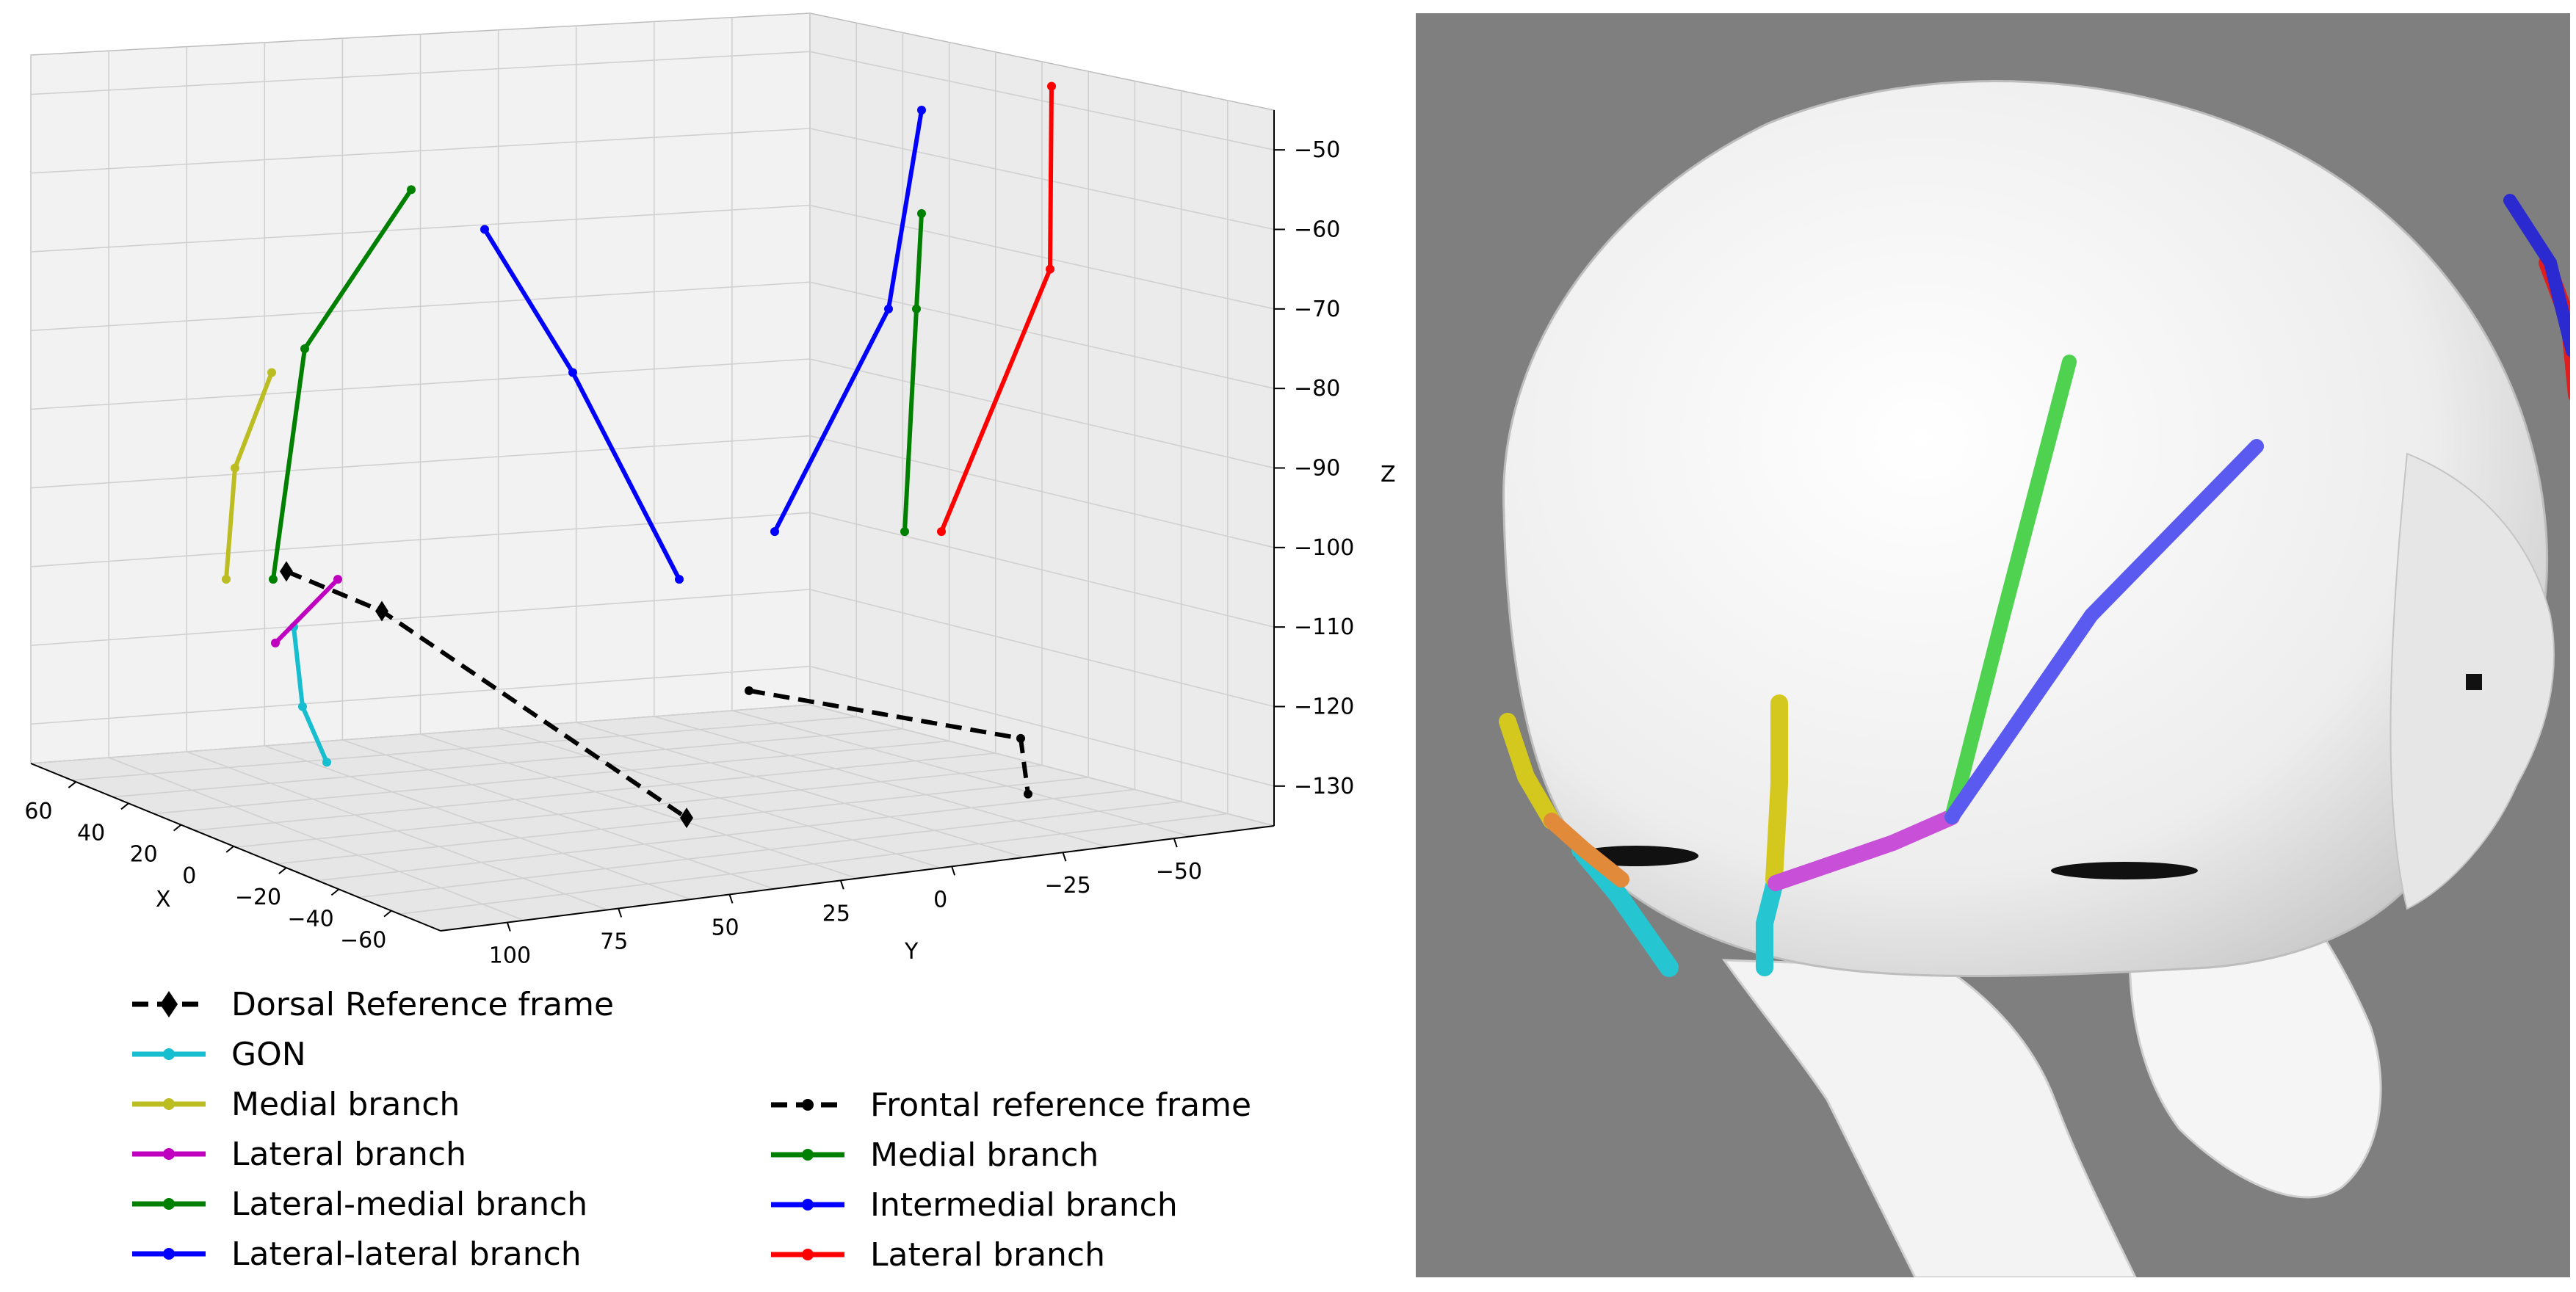  I want to click on cervical-spine, so click(1929, 1118).